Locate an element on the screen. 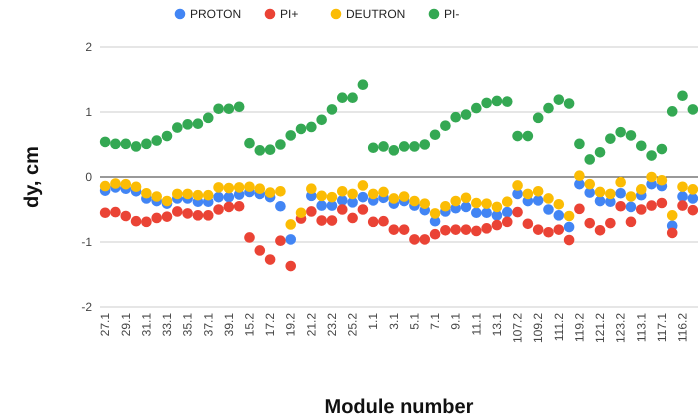  x-tick-label: 5.1 is located at coordinates (414, 321).